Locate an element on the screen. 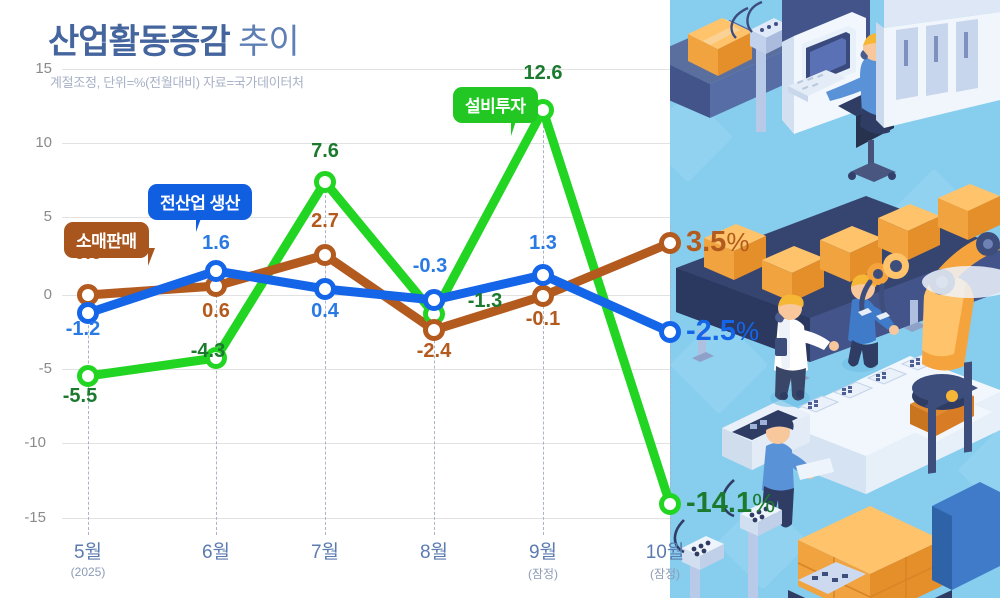 The height and width of the screenshot is (598, 1000). machine-pillar-icon is located at coordinates (760, 66).